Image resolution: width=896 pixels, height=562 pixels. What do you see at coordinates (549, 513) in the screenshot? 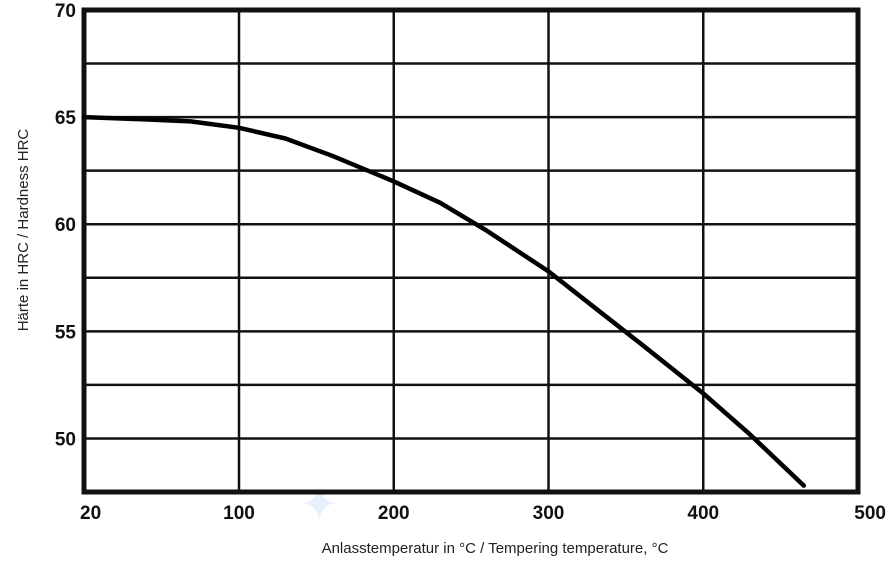
I see `x-tick-label: 300` at bounding box center [549, 513].